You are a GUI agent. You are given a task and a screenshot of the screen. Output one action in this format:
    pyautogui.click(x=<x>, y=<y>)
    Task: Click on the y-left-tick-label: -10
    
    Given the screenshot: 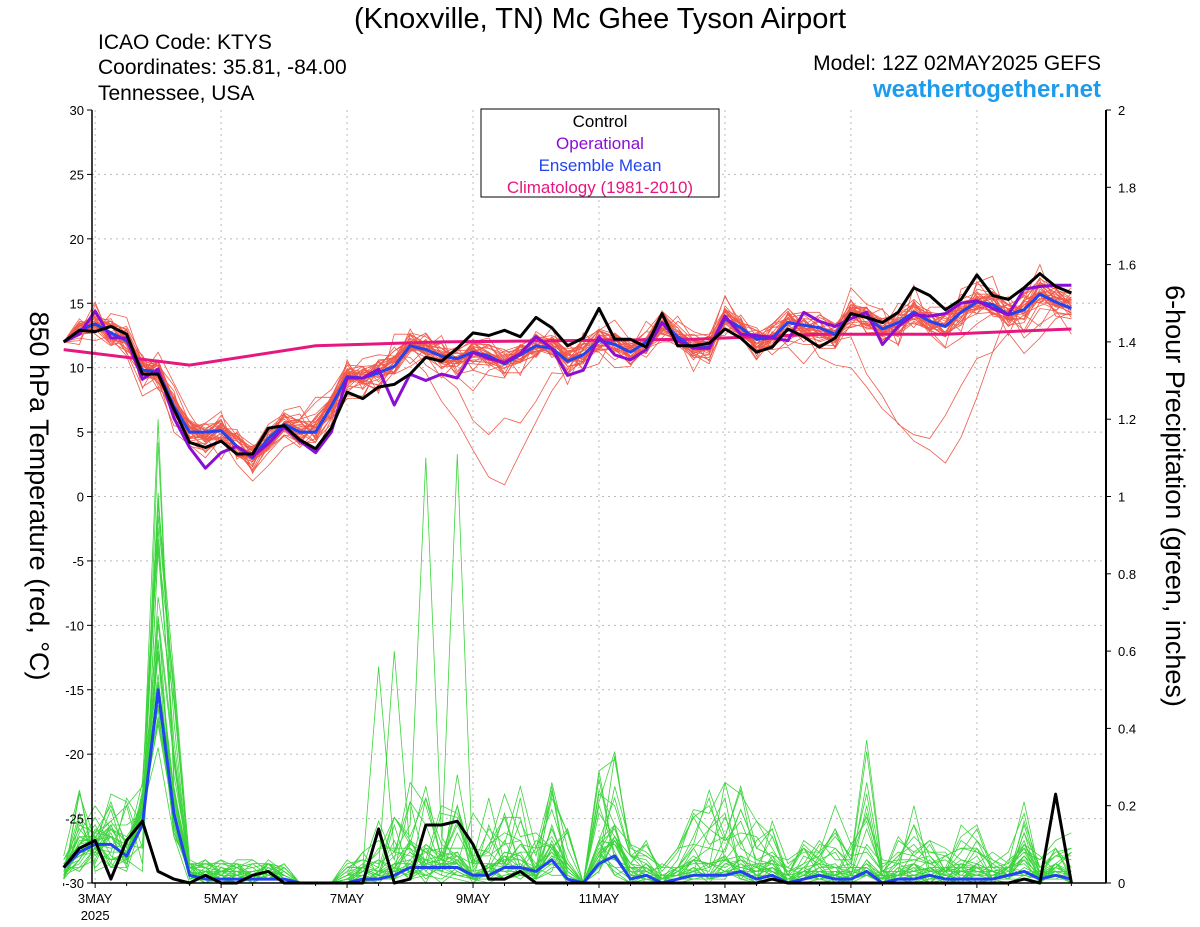 What is the action you would take?
    pyautogui.click(x=74, y=625)
    